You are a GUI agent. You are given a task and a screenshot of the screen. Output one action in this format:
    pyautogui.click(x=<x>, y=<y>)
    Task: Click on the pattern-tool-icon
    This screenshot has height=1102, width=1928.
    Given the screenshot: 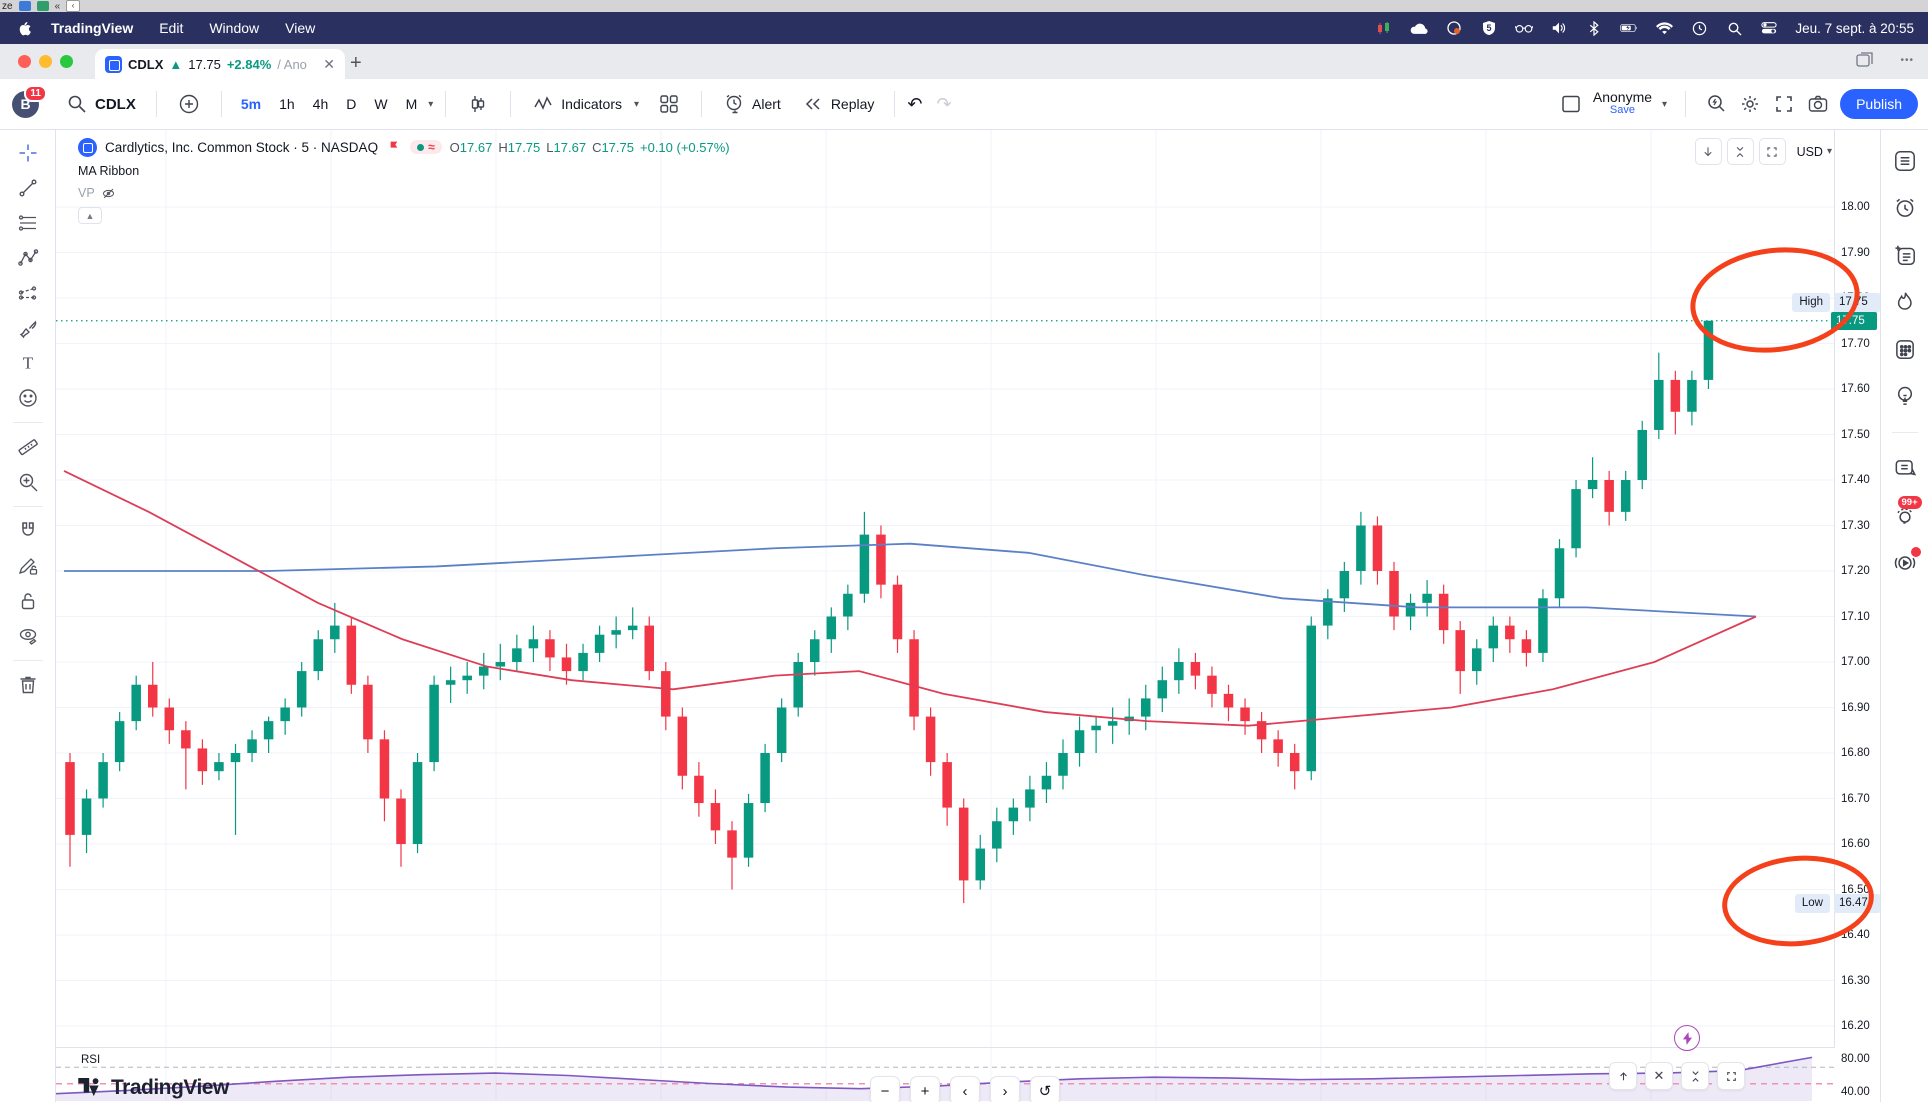 What is the action you would take?
    pyautogui.click(x=28, y=258)
    